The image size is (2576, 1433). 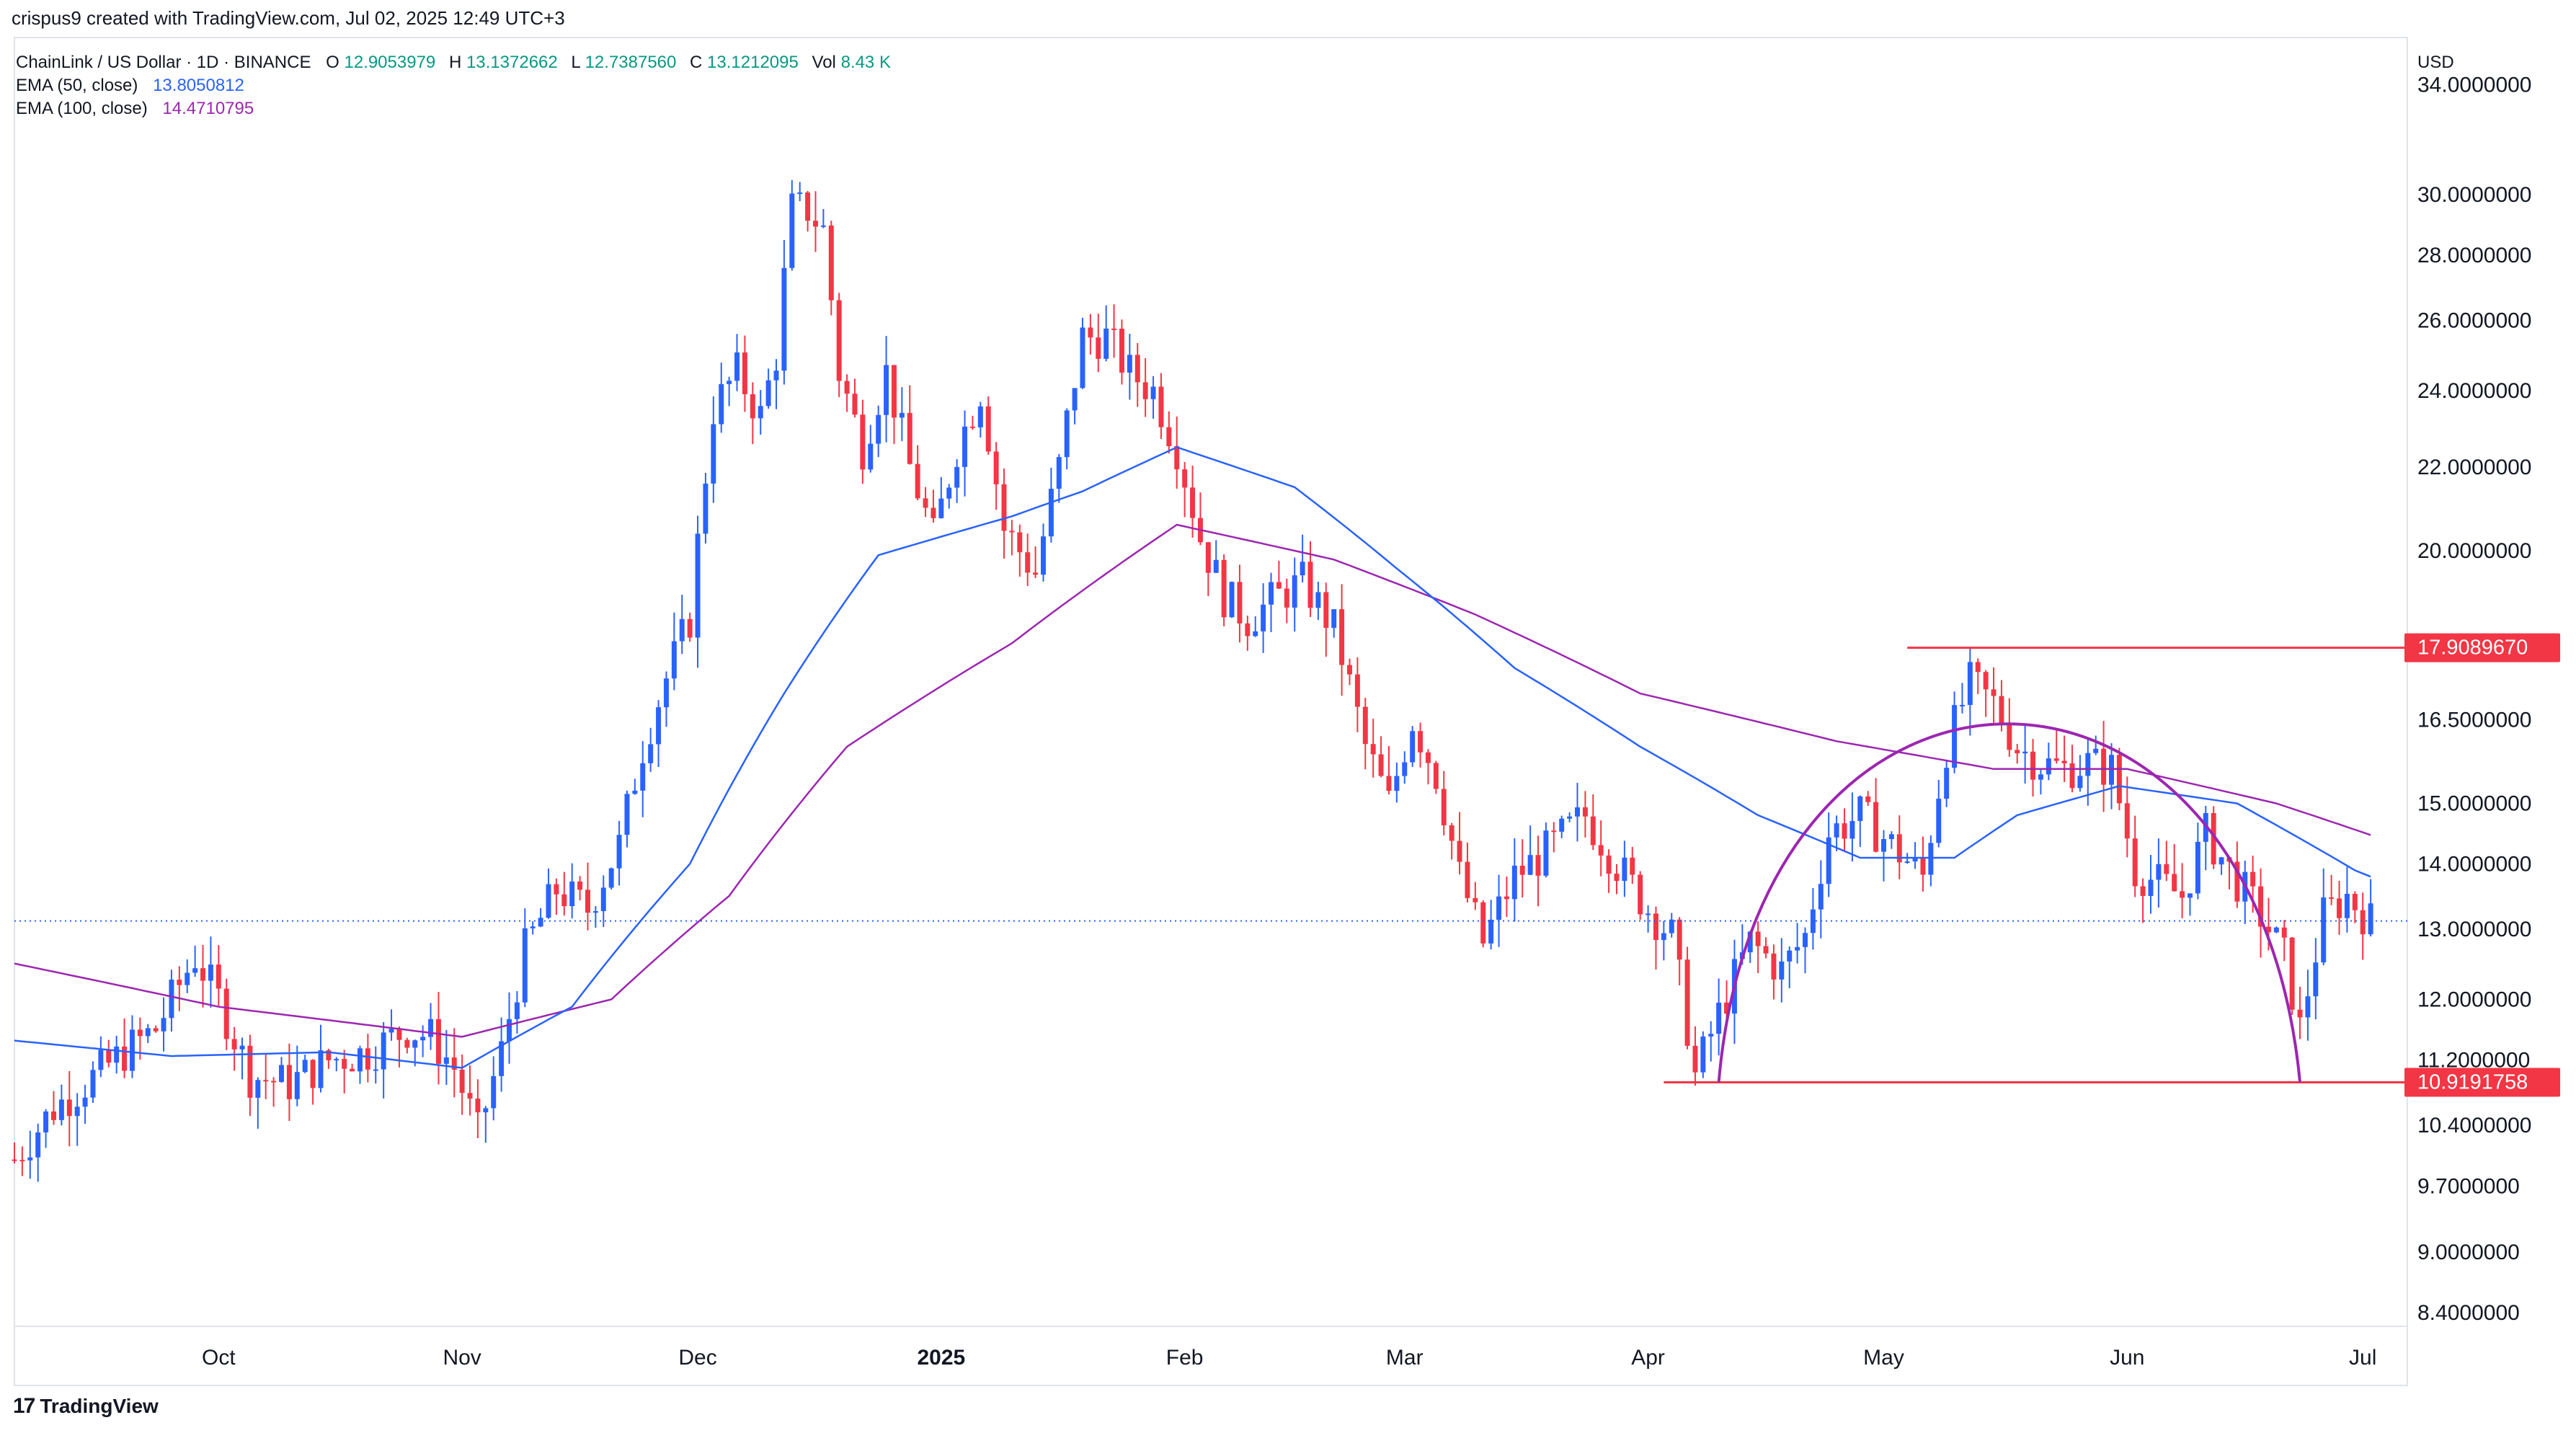 What do you see at coordinates (2010, 902) in the screenshot?
I see `rounded-top-arc` at bounding box center [2010, 902].